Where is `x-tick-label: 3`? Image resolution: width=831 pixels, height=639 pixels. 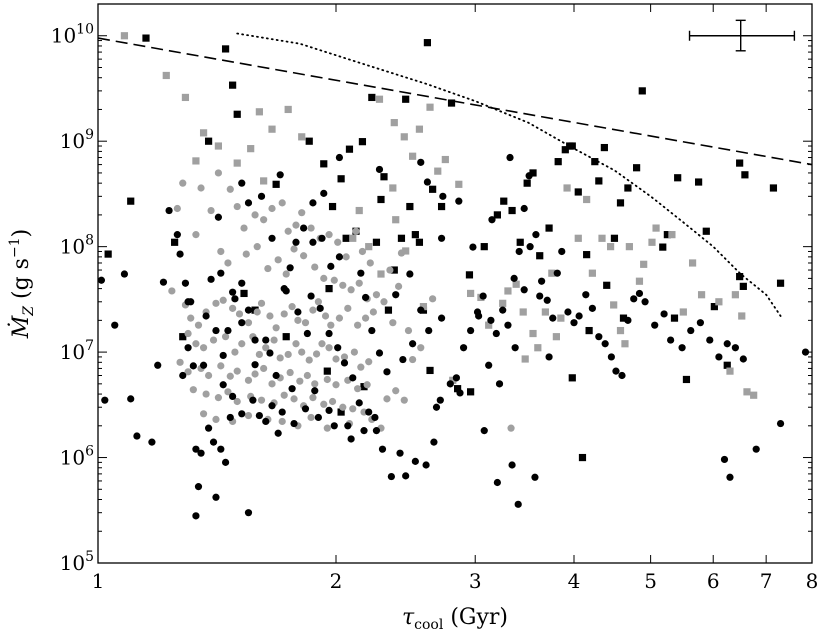
x-tick-label: 3 is located at coordinates (475, 581).